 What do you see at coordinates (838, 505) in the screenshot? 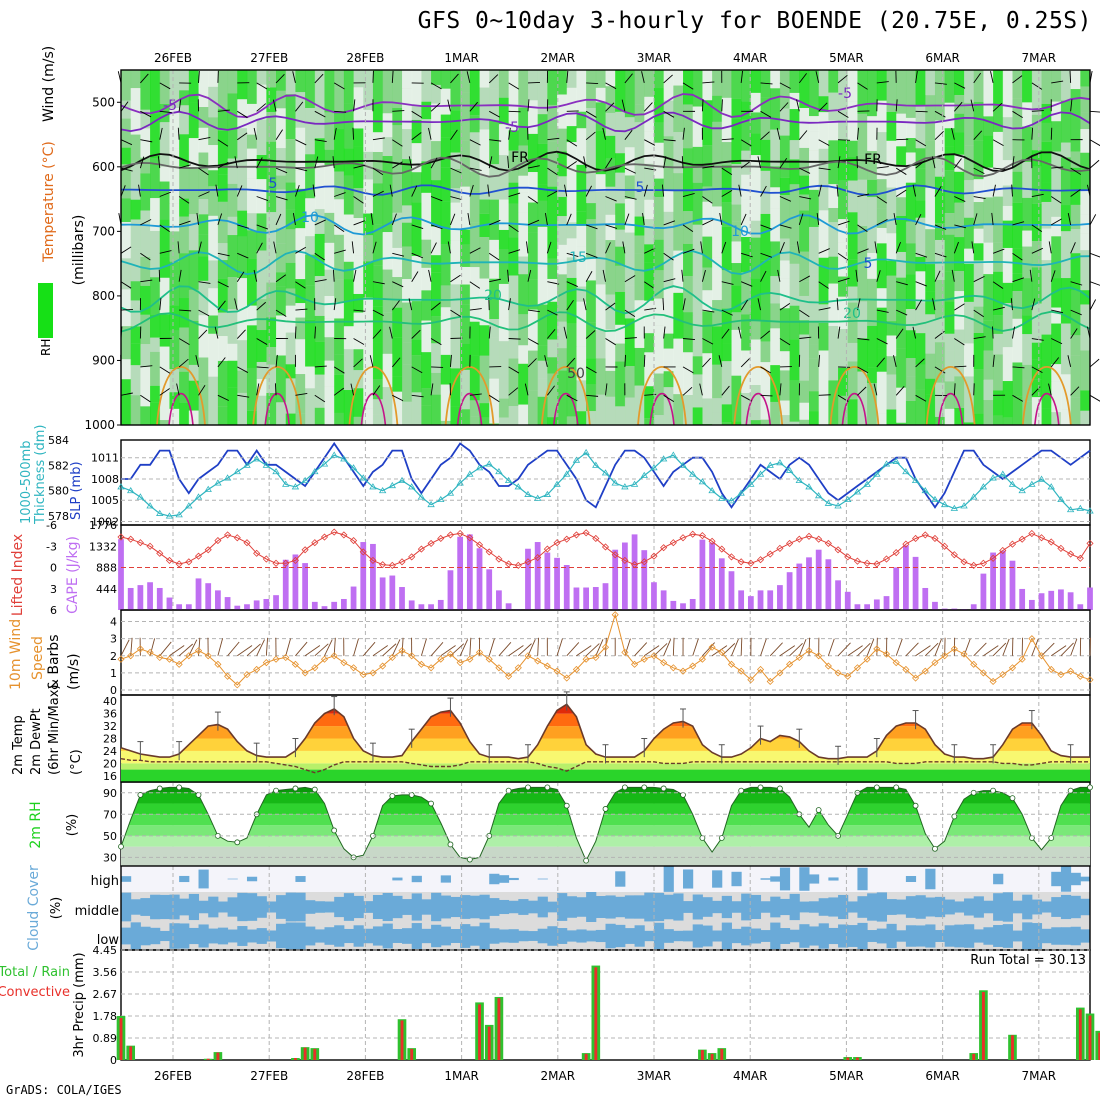
I see `thickness-point` at bounding box center [838, 505].